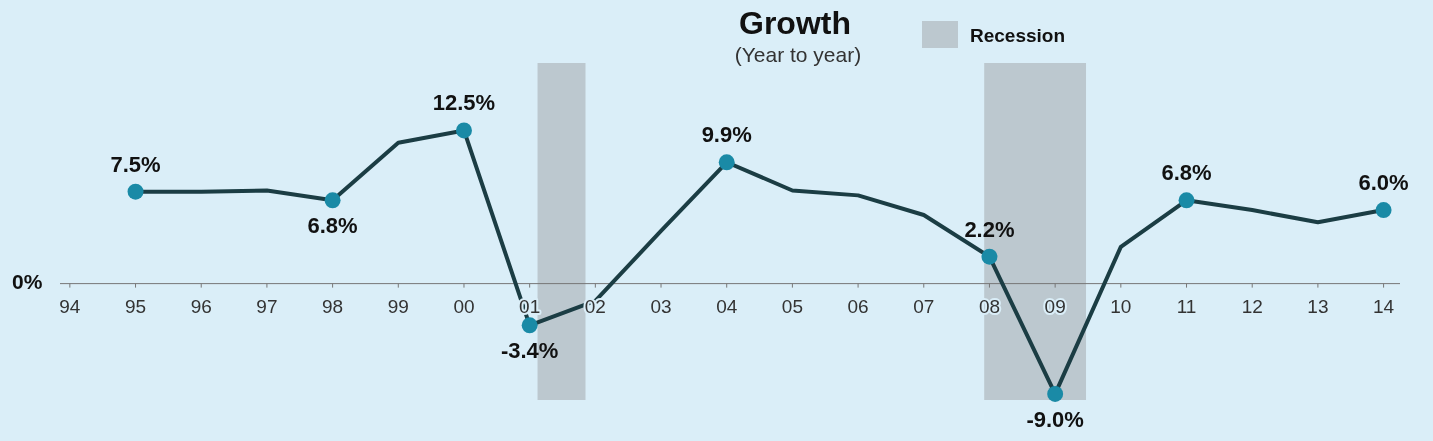  What do you see at coordinates (70, 306) in the screenshot?
I see `x-tick-label: 94` at bounding box center [70, 306].